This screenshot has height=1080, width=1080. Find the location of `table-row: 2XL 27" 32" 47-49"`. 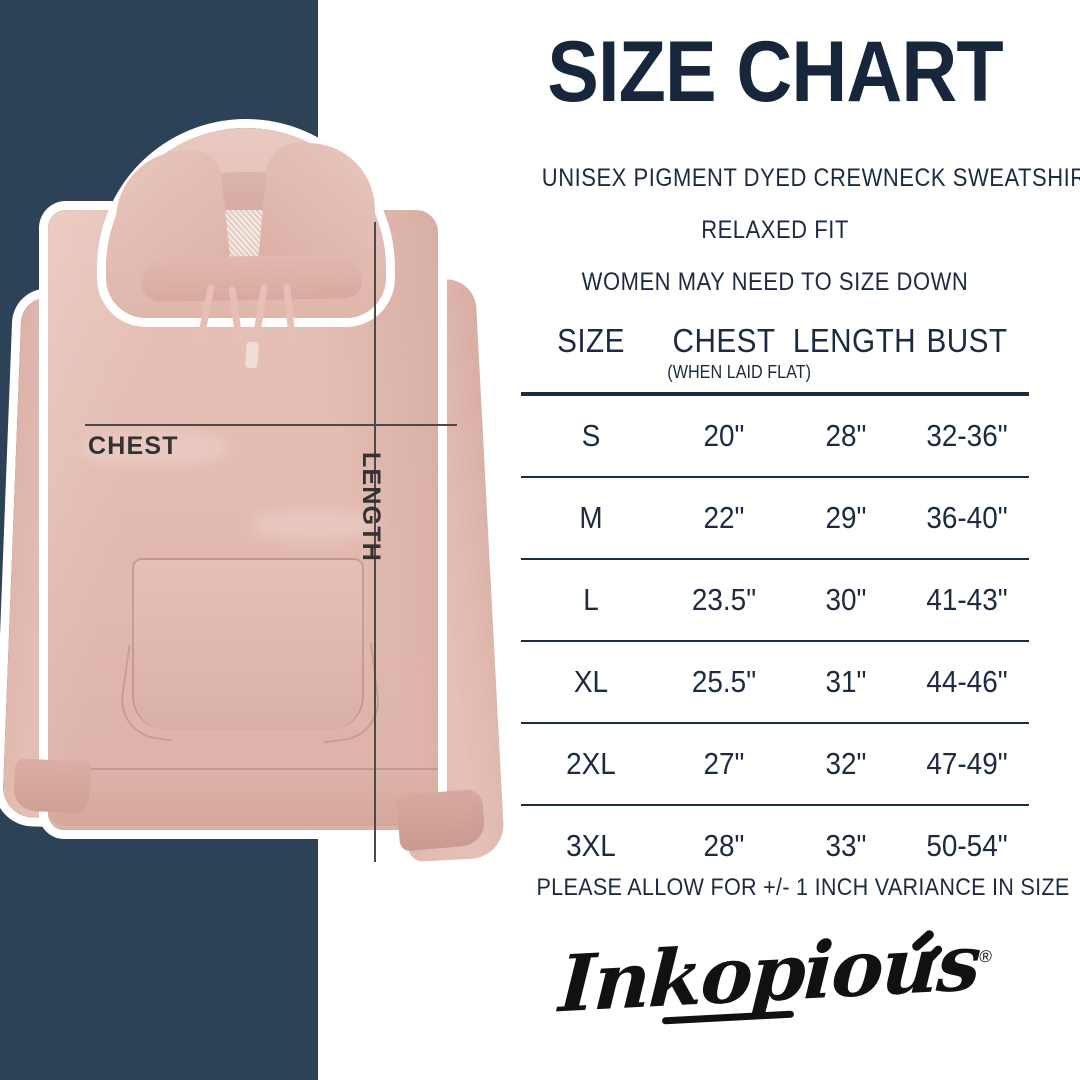

table-row: 2XL 27" 32" 47-49" is located at coordinates (775, 765).